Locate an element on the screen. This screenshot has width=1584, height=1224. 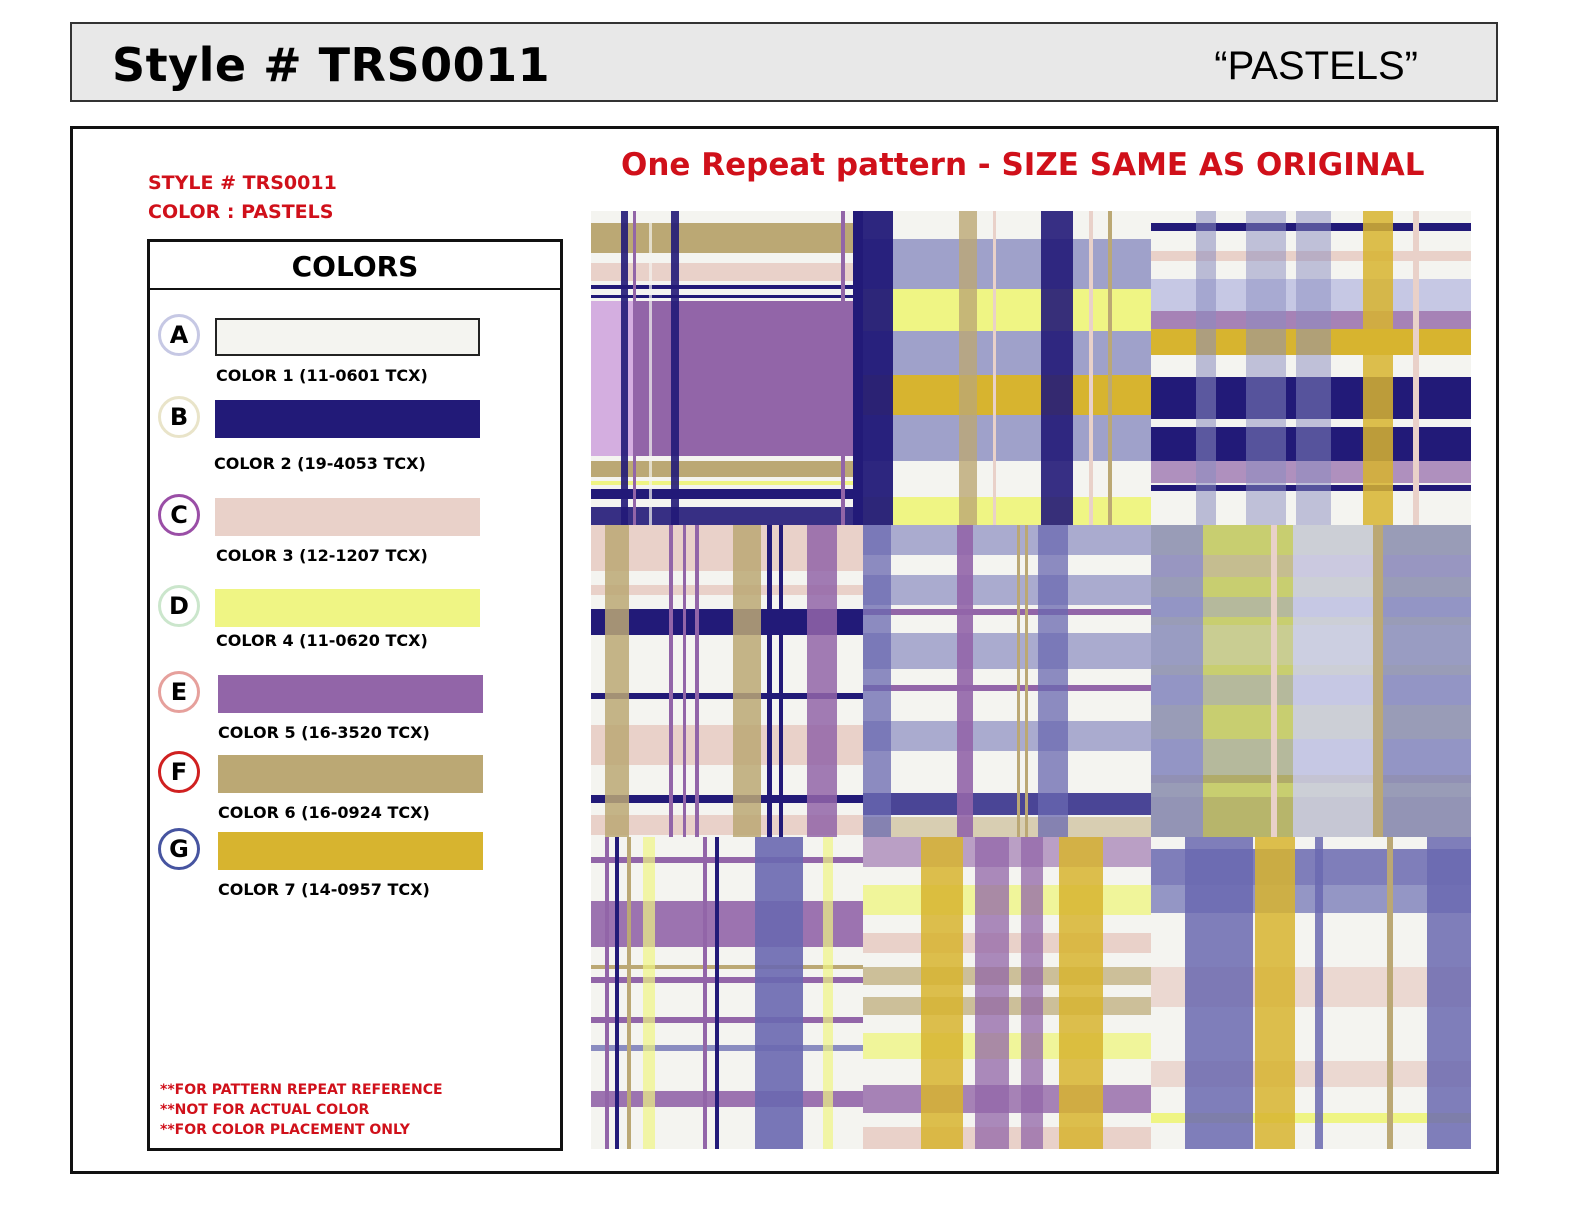
swatch-letter-b: B is located at coordinates (179, 417).